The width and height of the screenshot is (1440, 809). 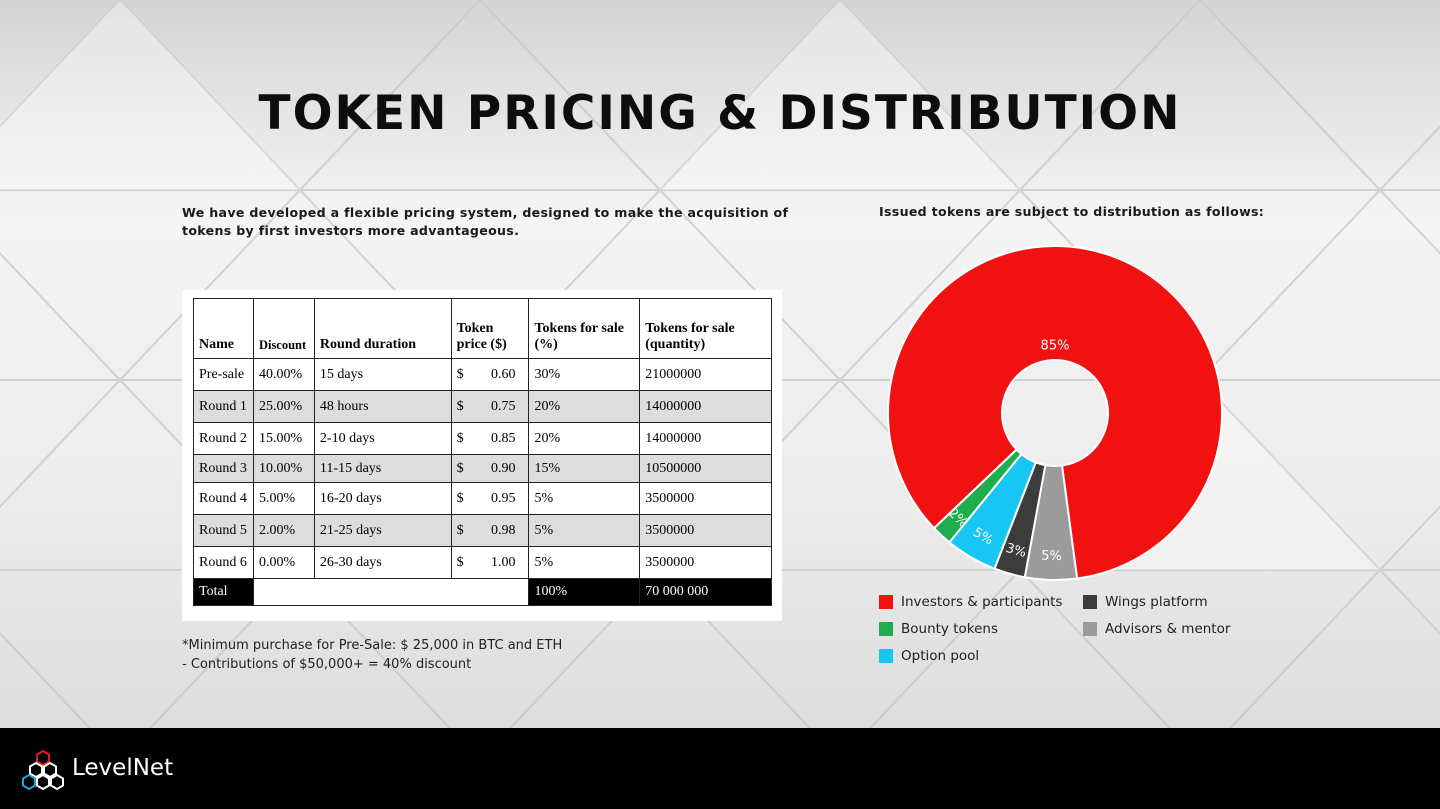 I want to click on table-row: Round 6 0.00% 26-30 days $1.00 5% 3500000, so click(x=482, y=562).